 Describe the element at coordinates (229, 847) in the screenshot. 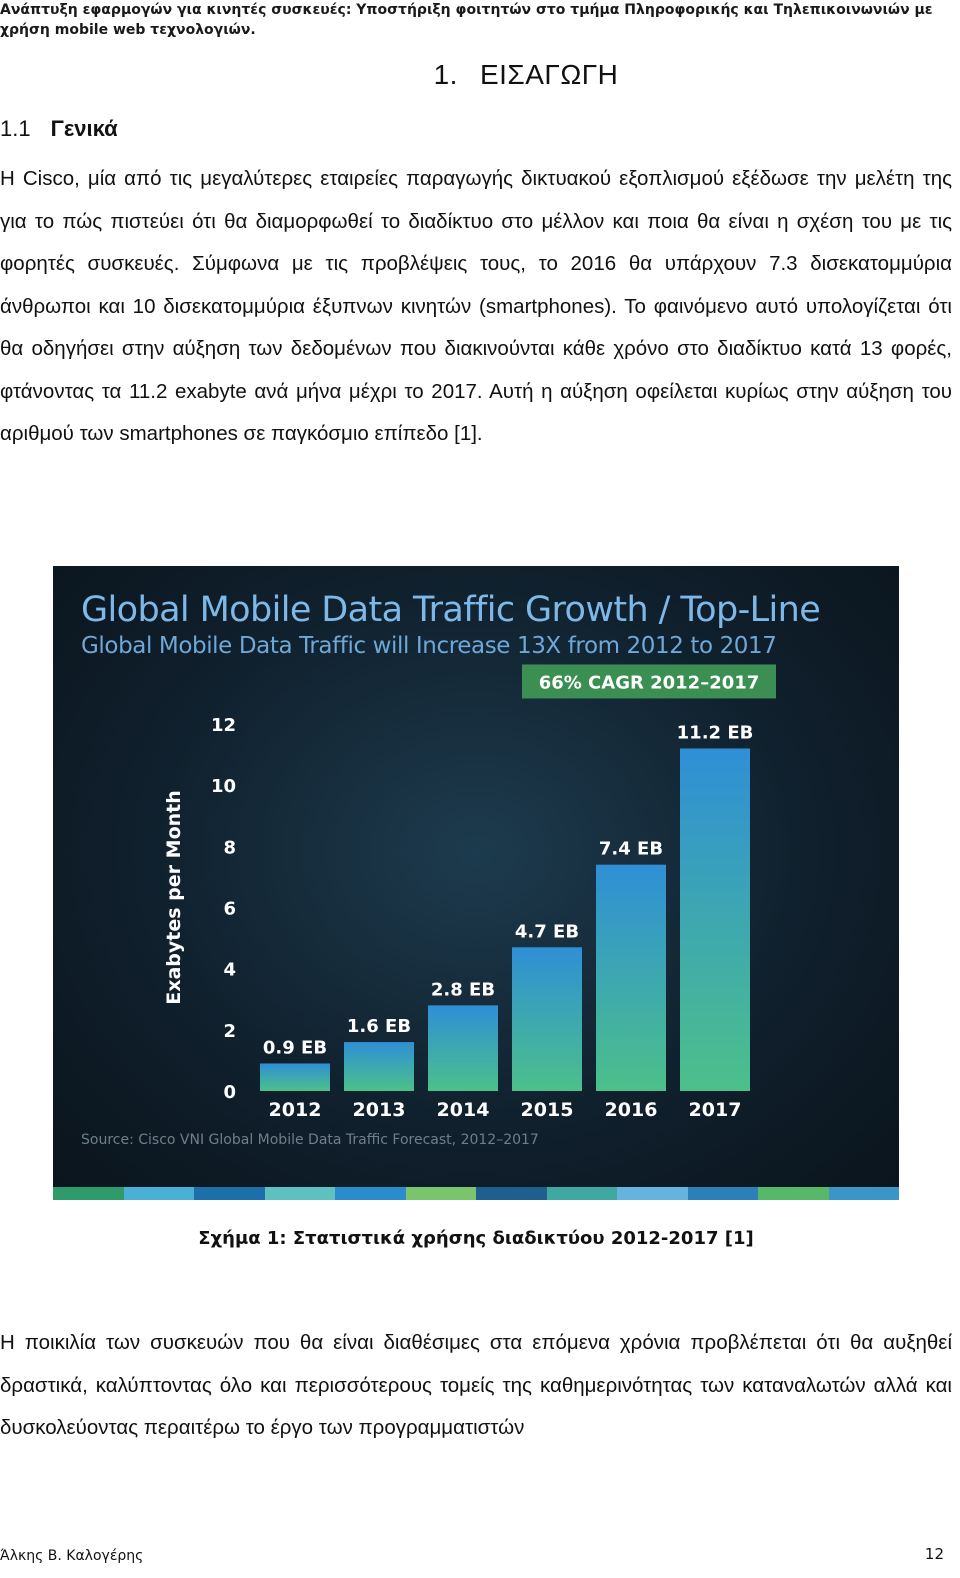

I see `y-tick-label: 8` at that location.